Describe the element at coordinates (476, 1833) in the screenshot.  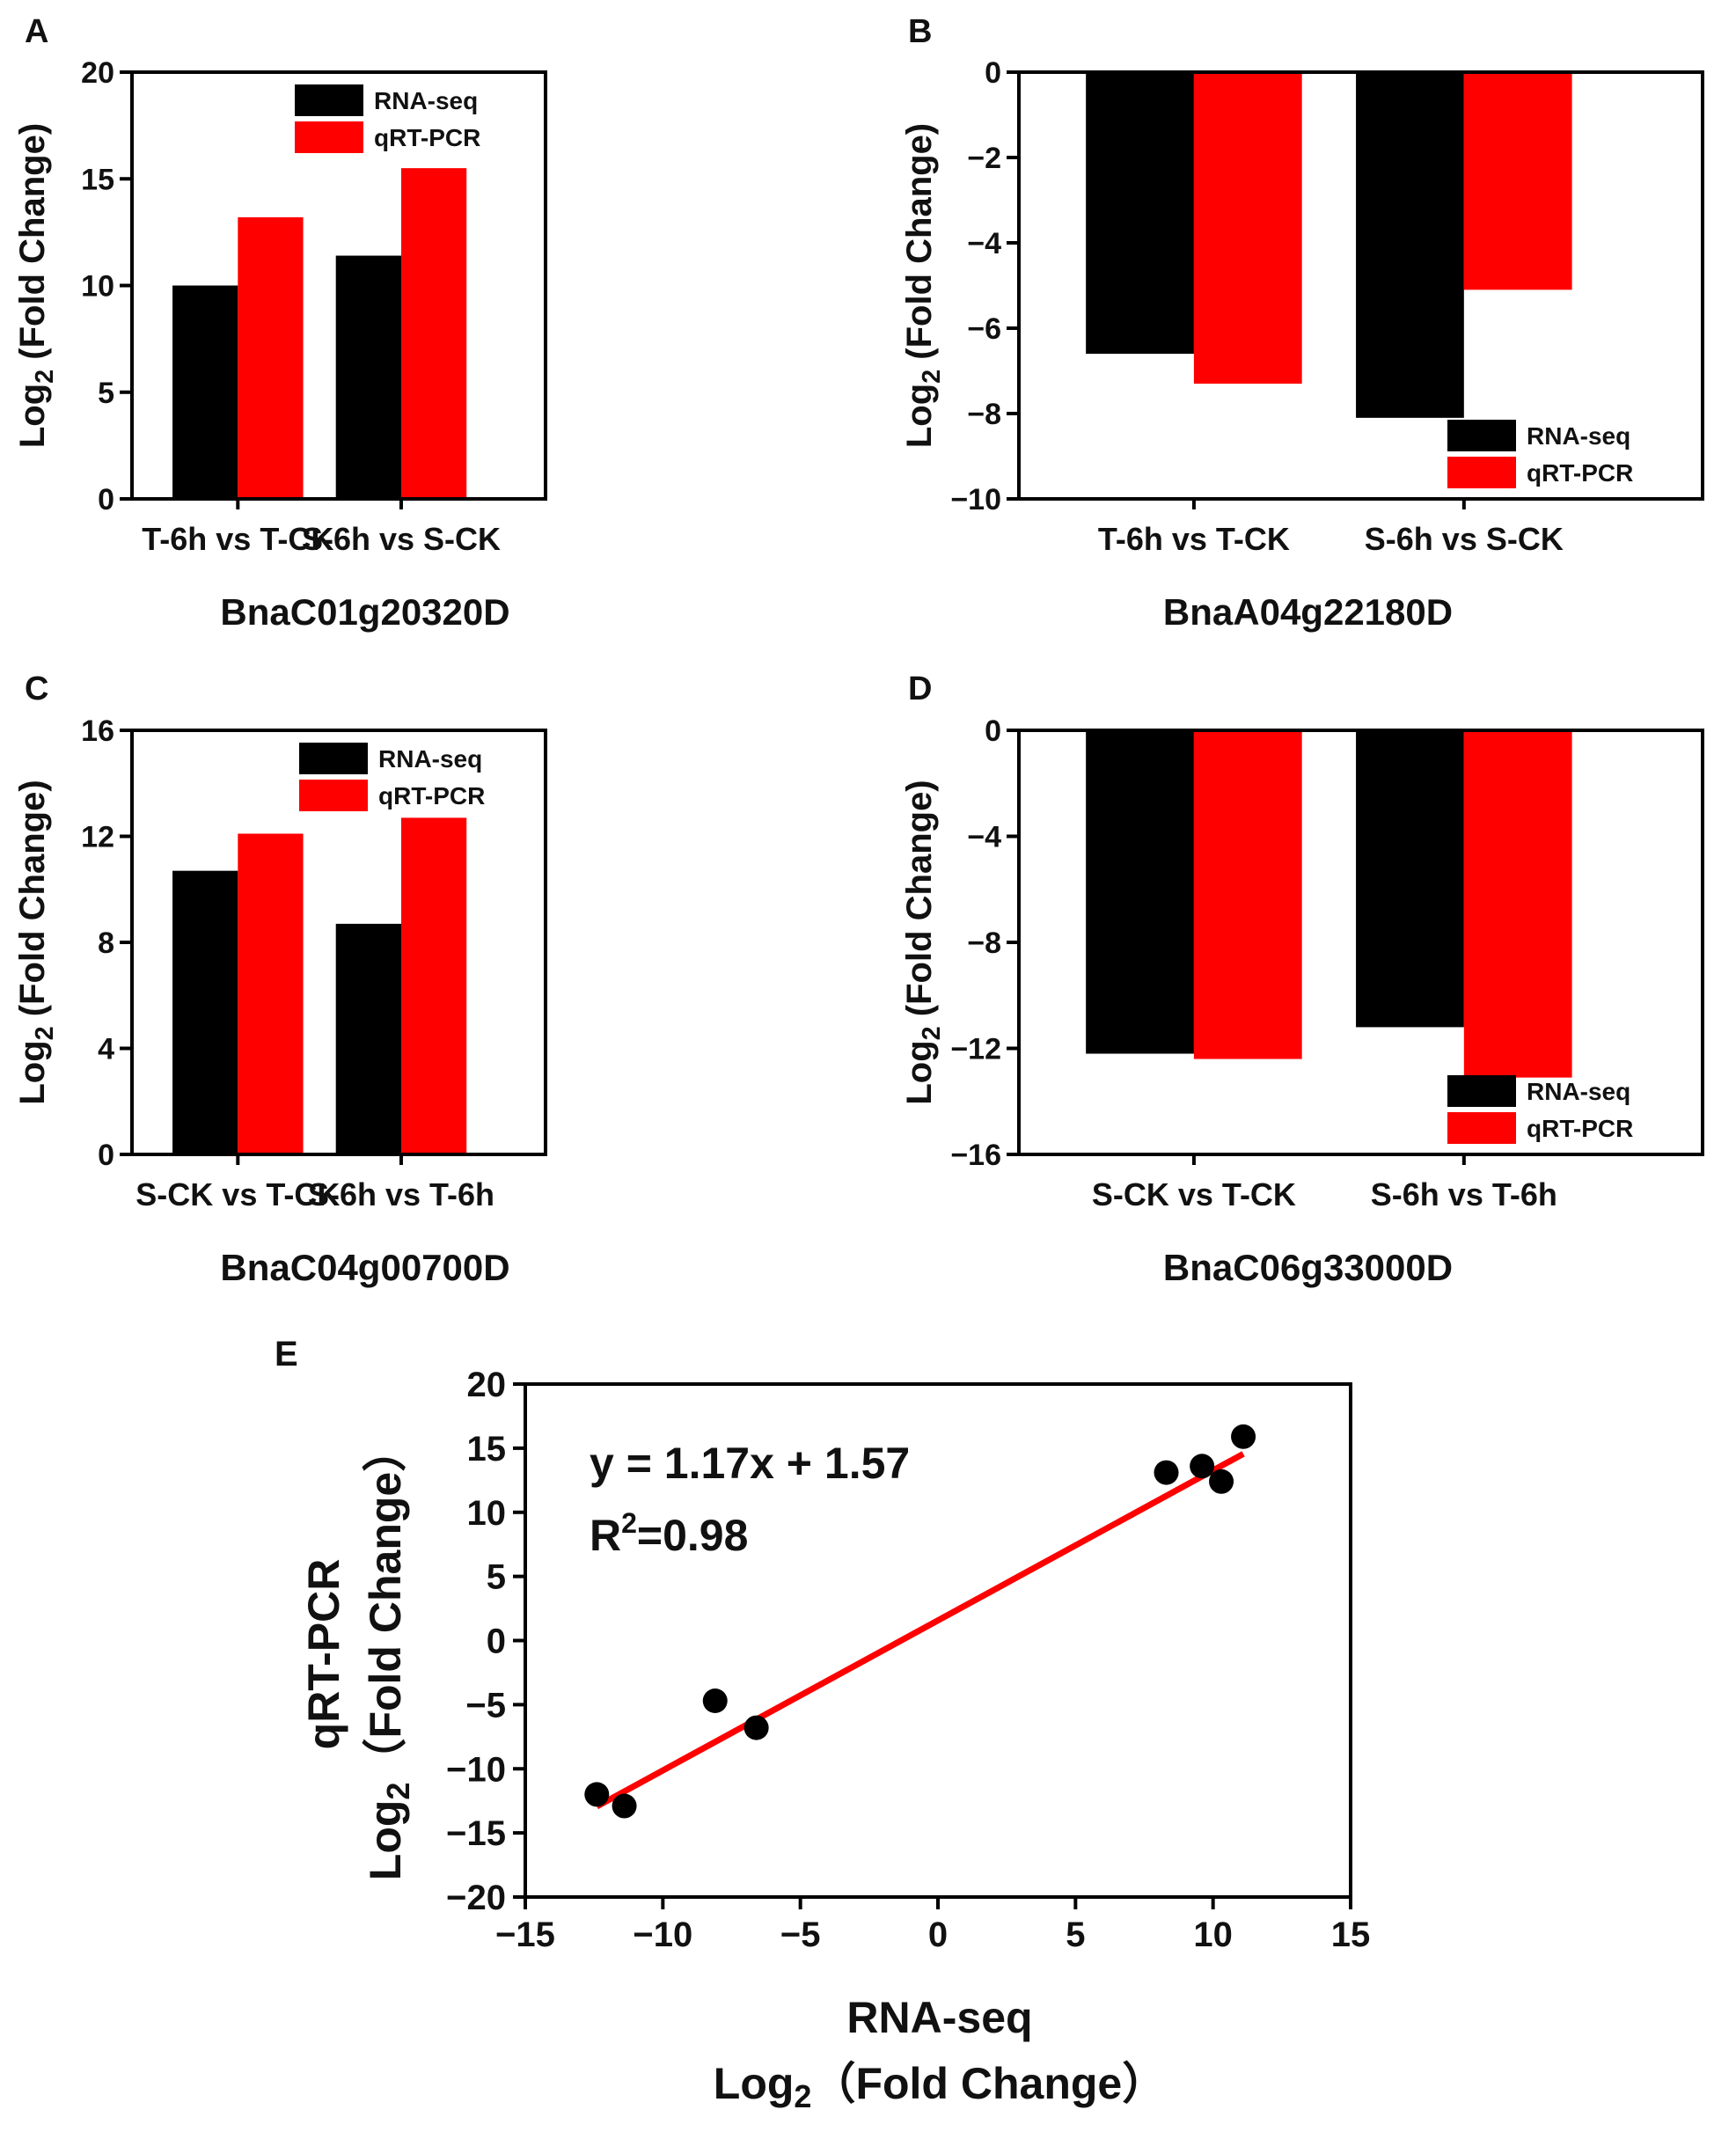
I see `y-tick-label: −15` at that location.